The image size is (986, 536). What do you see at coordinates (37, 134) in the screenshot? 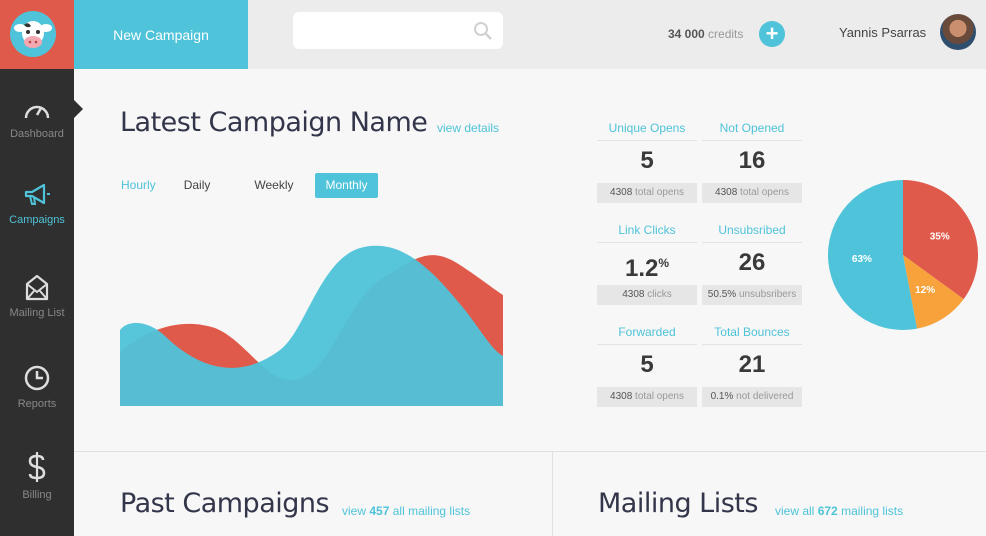
I see `sidebar-item-label: Dashboard` at bounding box center [37, 134].